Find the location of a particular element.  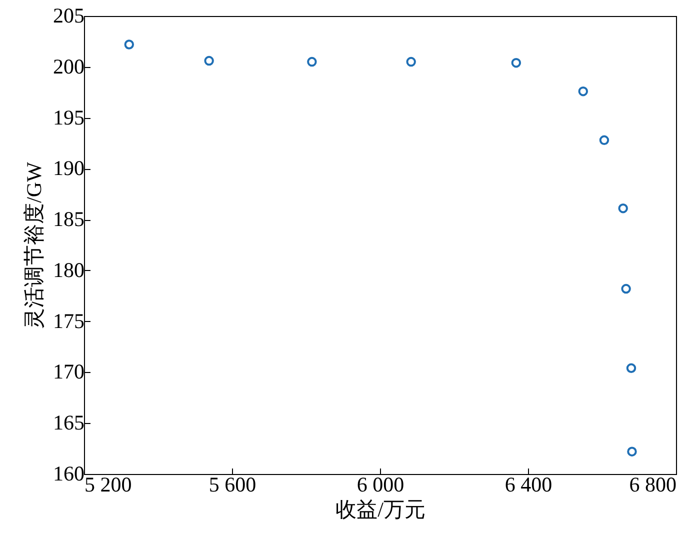

x-axis-title: 收益/万元 is located at coordinates (381, 510).